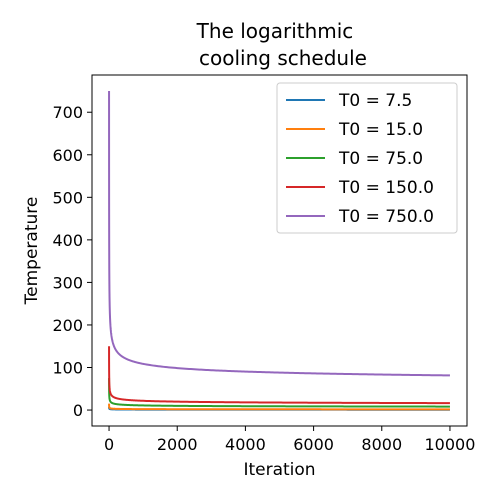 The height and width of the screenshot is (500, 500). Describe the element at coordinates (386, 217) in the screenshot. I see `legend-label-5: T0 = 750.0` at that location.